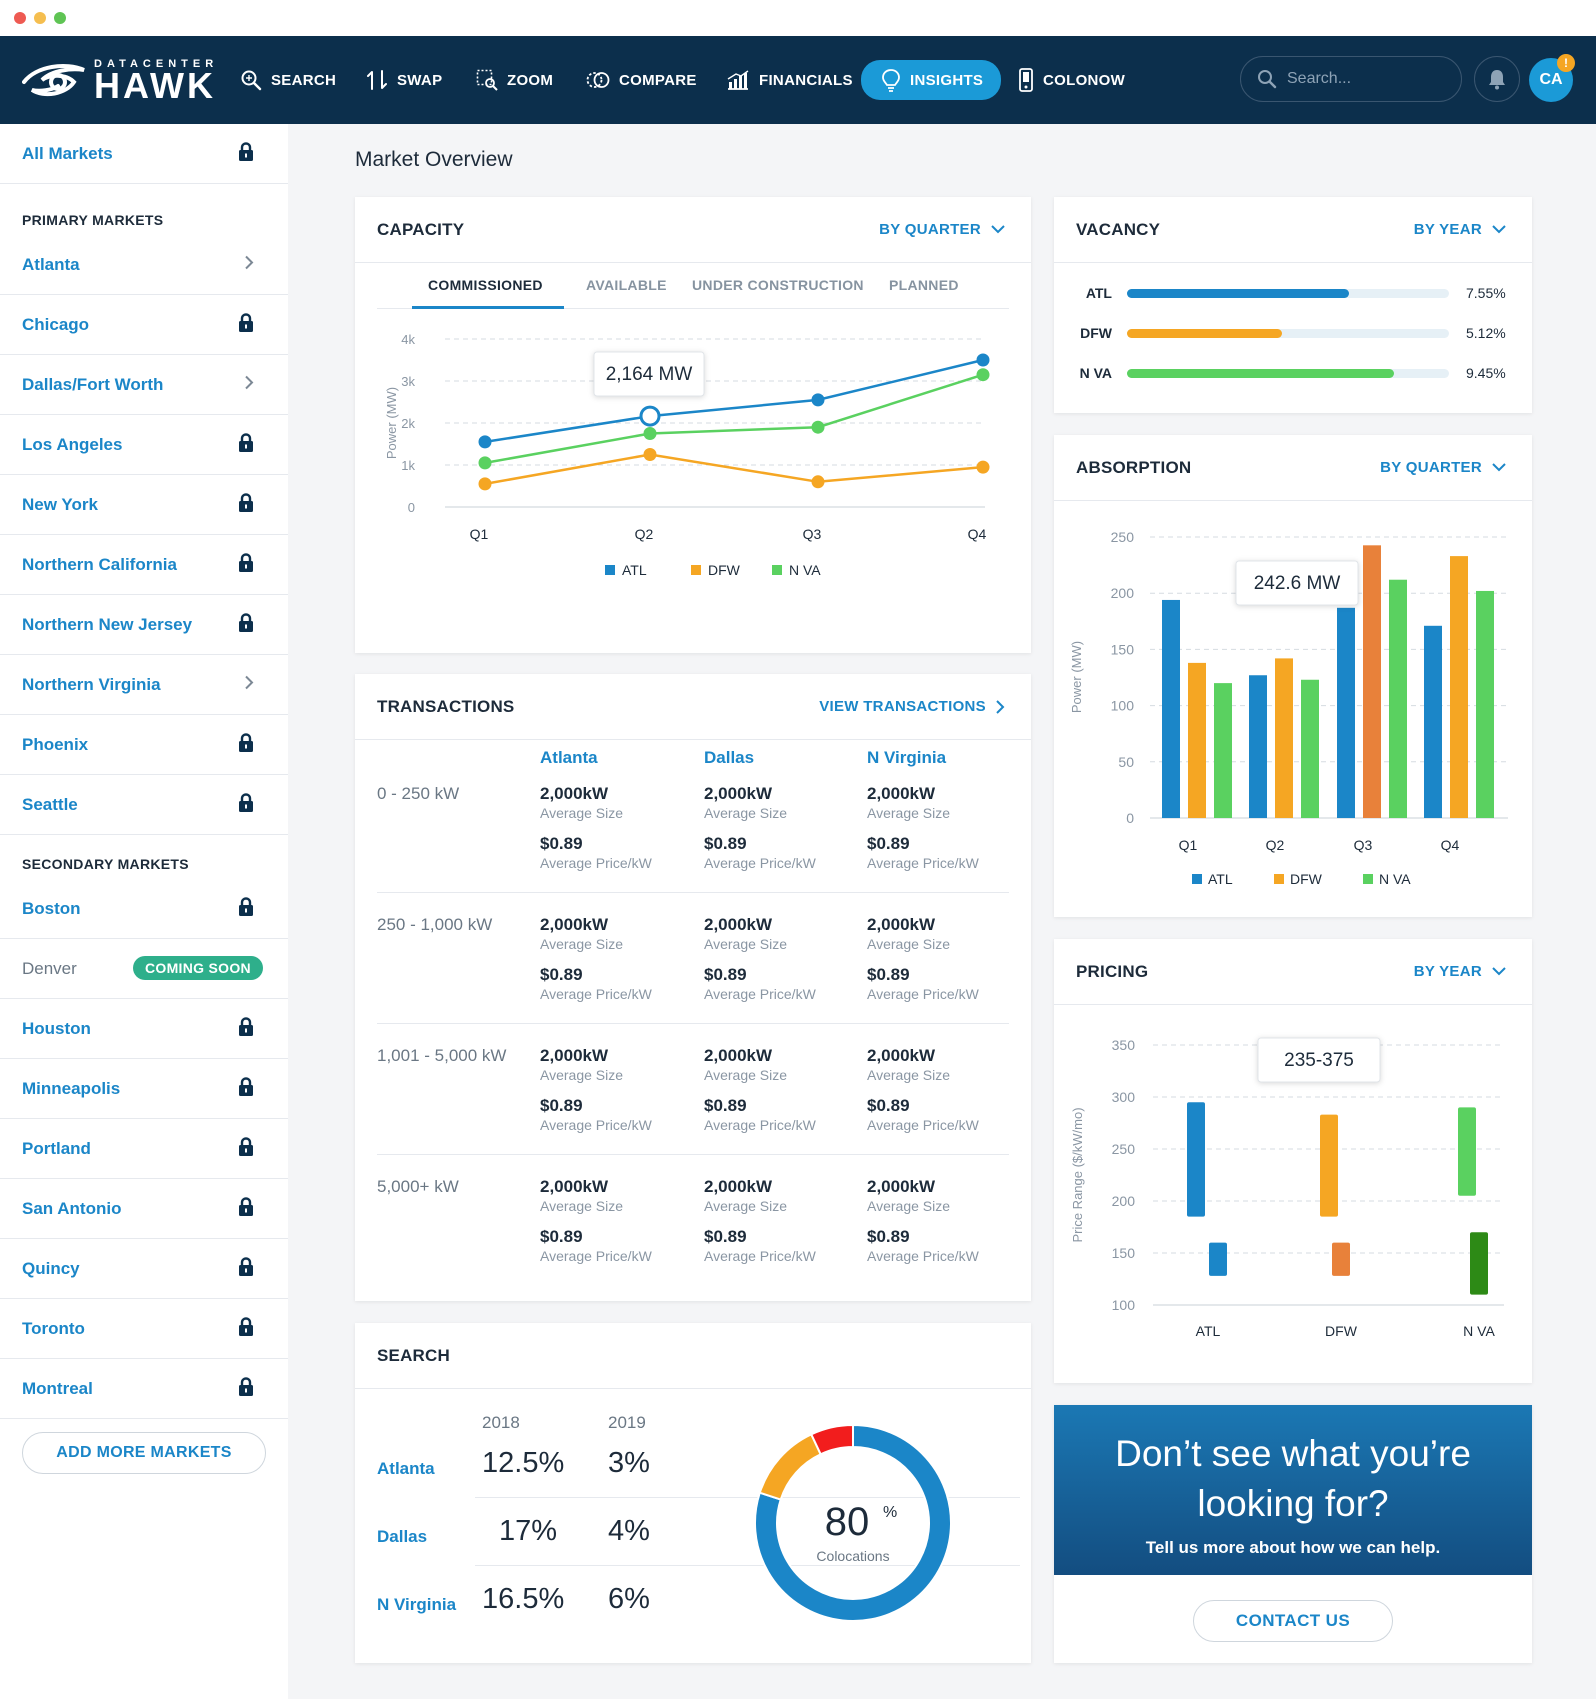 This screenshot has width=1596, height=1699. I want to click on nav-colonow: COLONOW, so click(1071, 80).